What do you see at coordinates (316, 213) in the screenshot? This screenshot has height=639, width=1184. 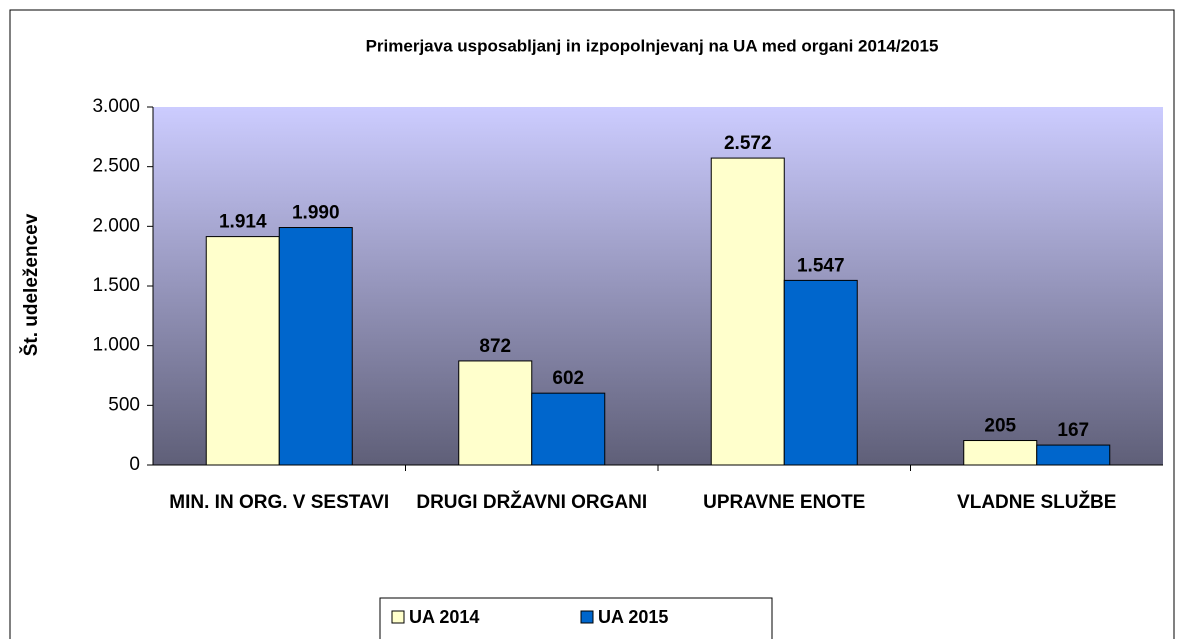 I see `value-label: 1.990` at bounding box center [316, 213].